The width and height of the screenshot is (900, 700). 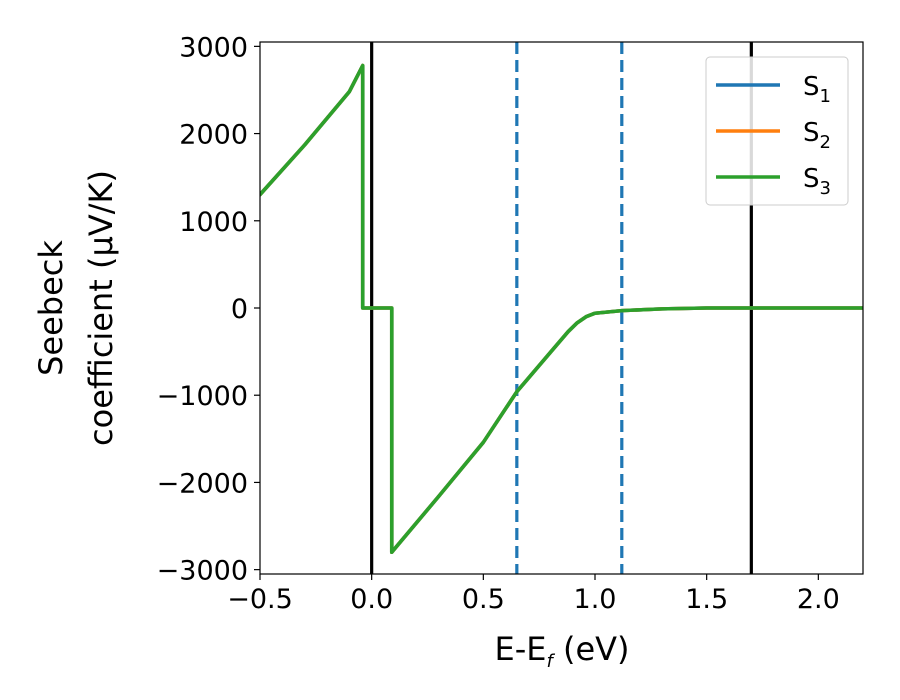 What do you see at coordinates (101, 308) in the screenshot?
I see `y-axis-title-line2: coefficient (μV/K)` at bounding box center [101, 308].